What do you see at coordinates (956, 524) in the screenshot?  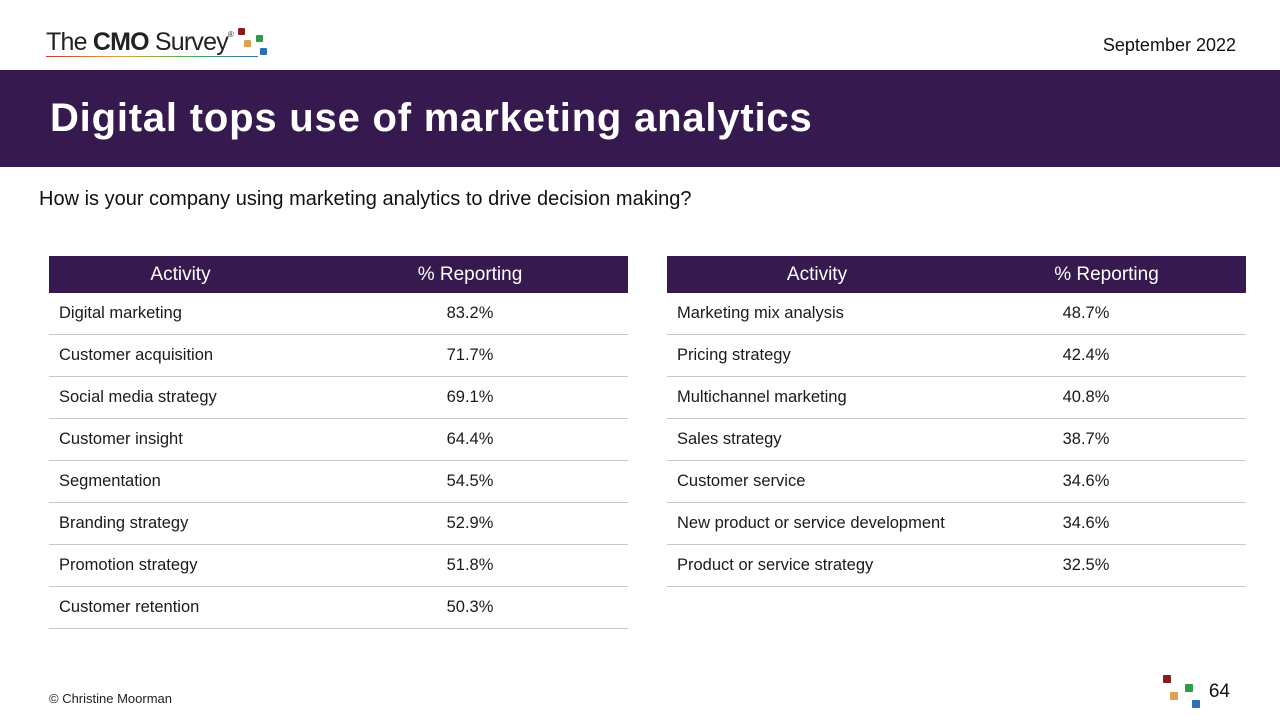 I see `table-row: New product or service development 34.6%` at bounding box center [956, 524].